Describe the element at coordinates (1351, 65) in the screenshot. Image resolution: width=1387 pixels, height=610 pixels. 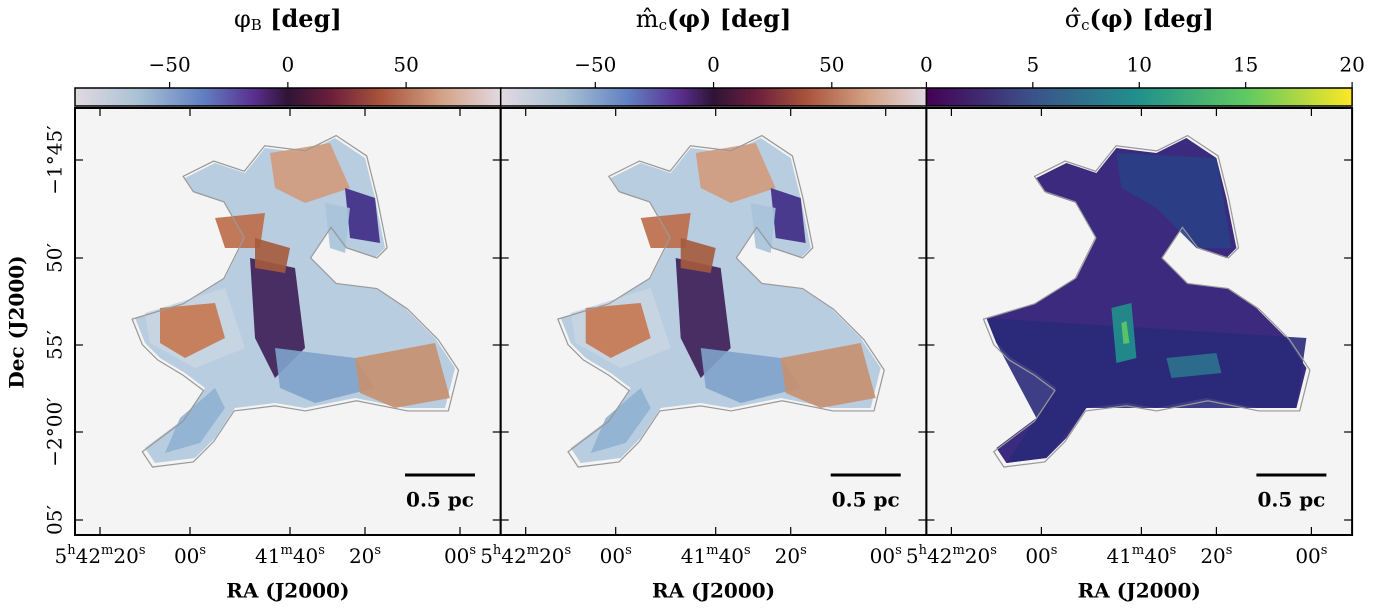
I see `colorbar-tick-label: 20` at that location.